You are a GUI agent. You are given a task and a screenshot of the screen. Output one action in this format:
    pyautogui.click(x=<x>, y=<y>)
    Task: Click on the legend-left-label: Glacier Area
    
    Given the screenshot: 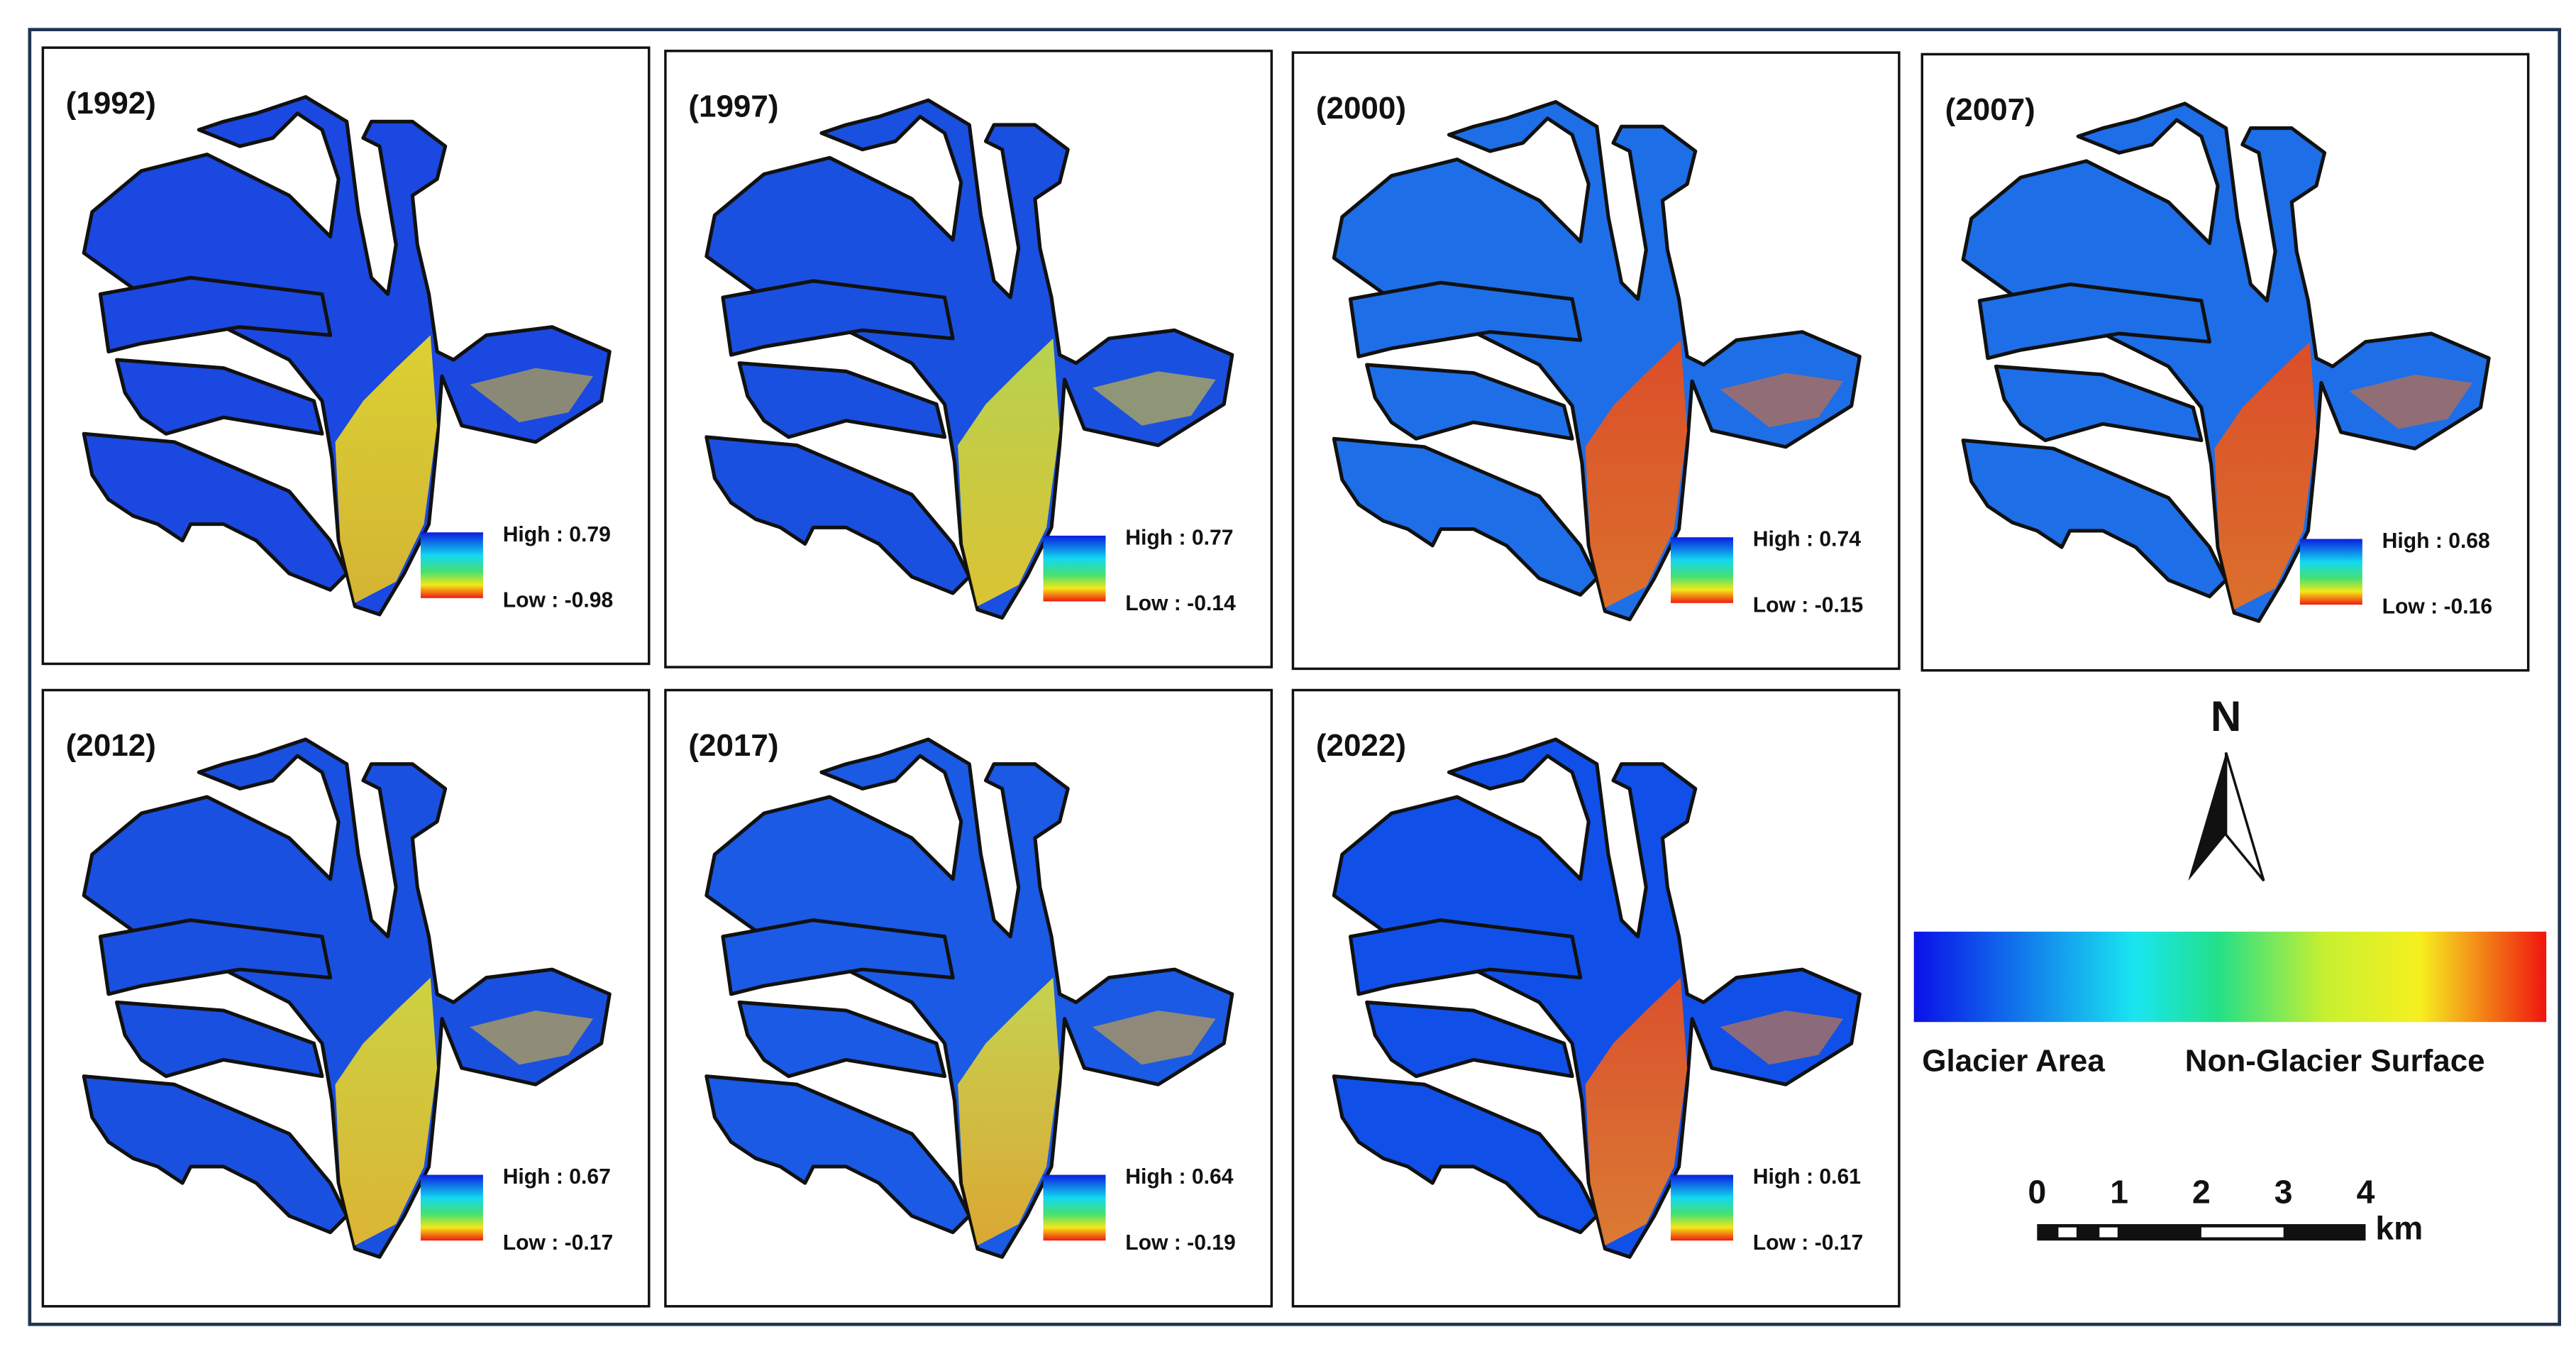 What is the action you would take?
    pyautogui.click(x=2013, y=1061)
    